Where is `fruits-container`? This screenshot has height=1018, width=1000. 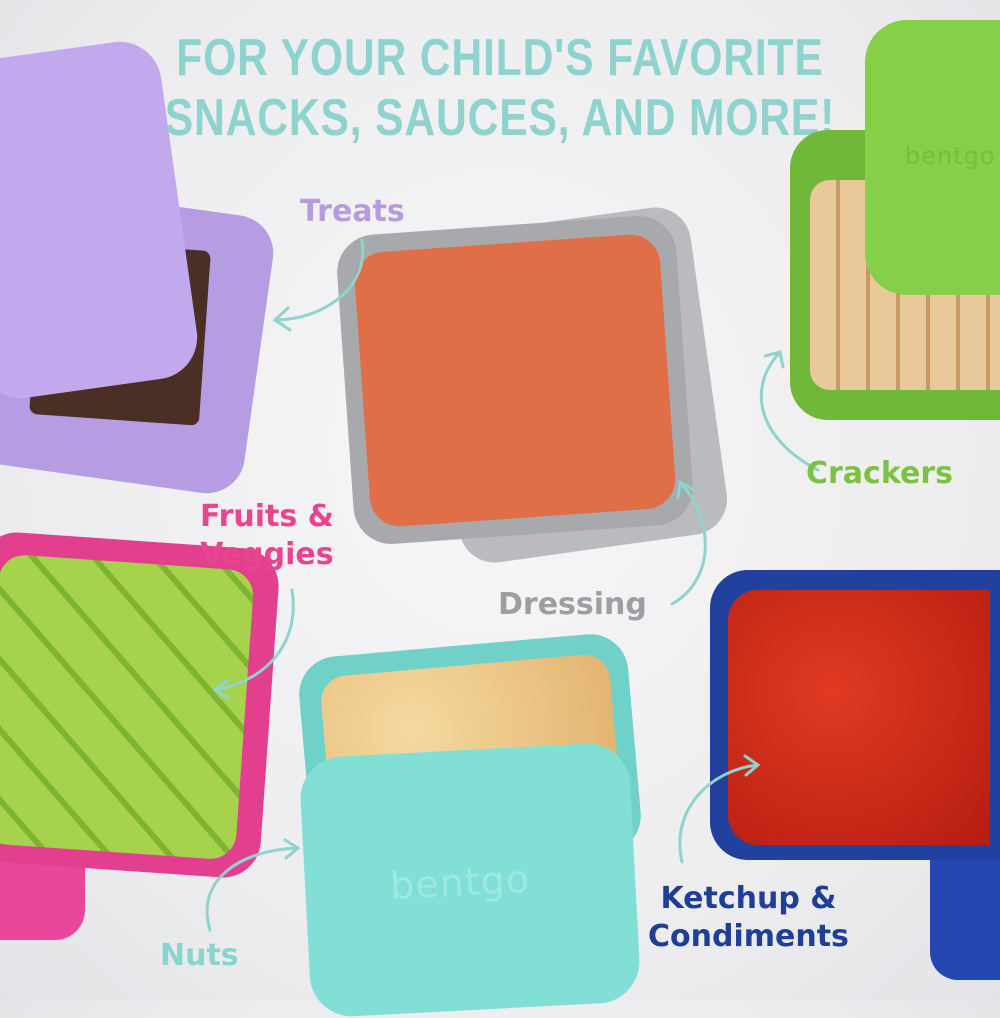
fruits-container is located at coordinates (141, 734).